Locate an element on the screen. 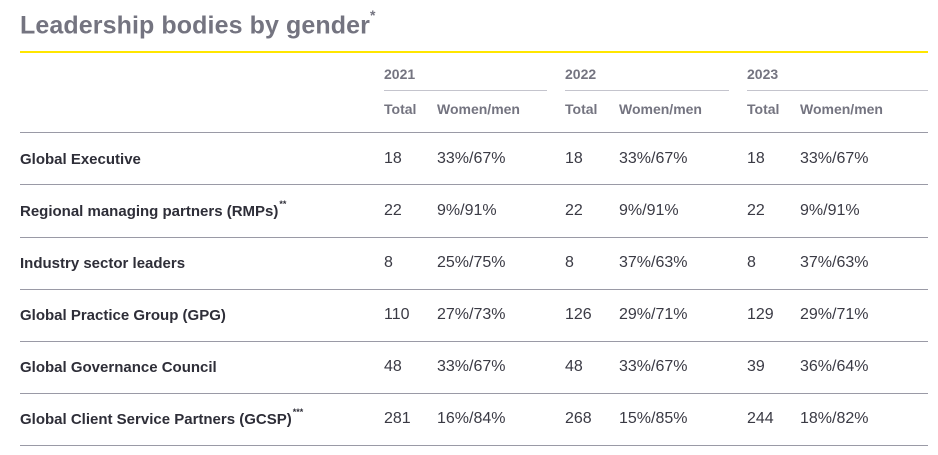 The width and height of the screenshot is (938, 455). year-header-2021: 2021 is located at coordinates (400, 74).